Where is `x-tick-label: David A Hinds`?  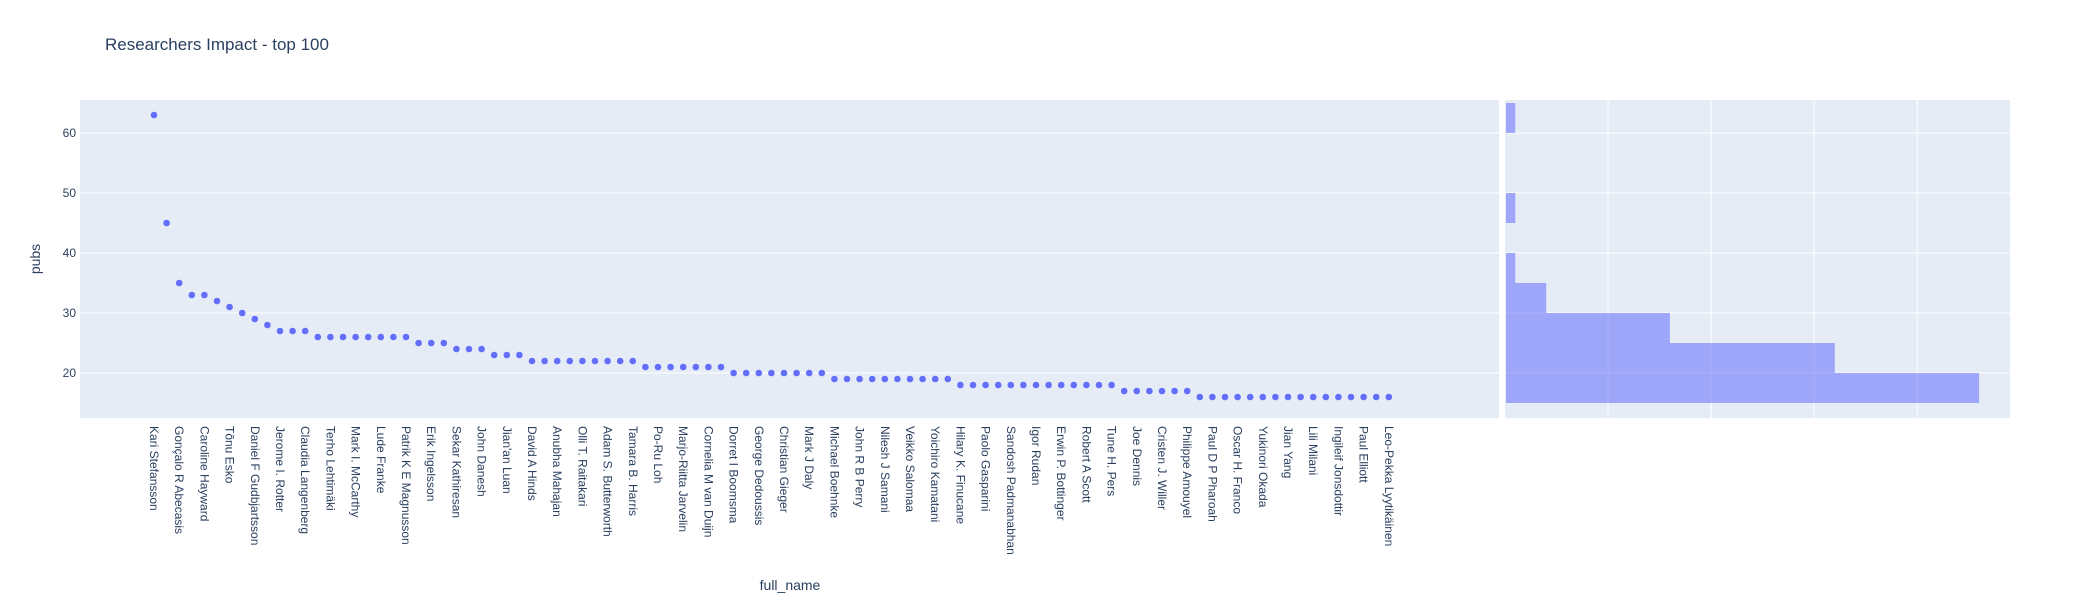 x-tick-label: David A Hinds is located at coordinates (532, 463).